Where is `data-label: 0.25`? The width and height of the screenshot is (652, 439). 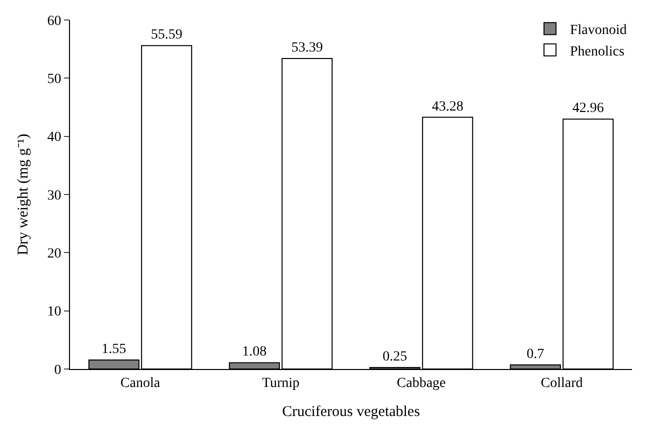
data-label: 0.25 is located at coordinates (395, 357).